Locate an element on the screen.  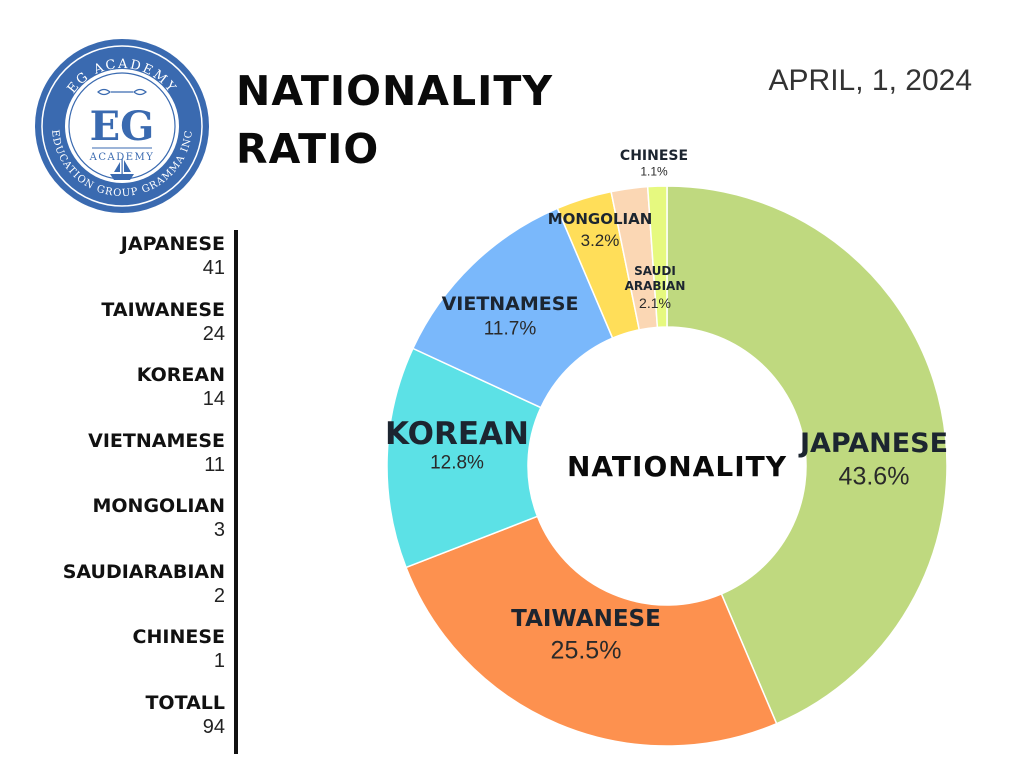
list-item: CHINESE 1 is located at coordinates (122, 656).